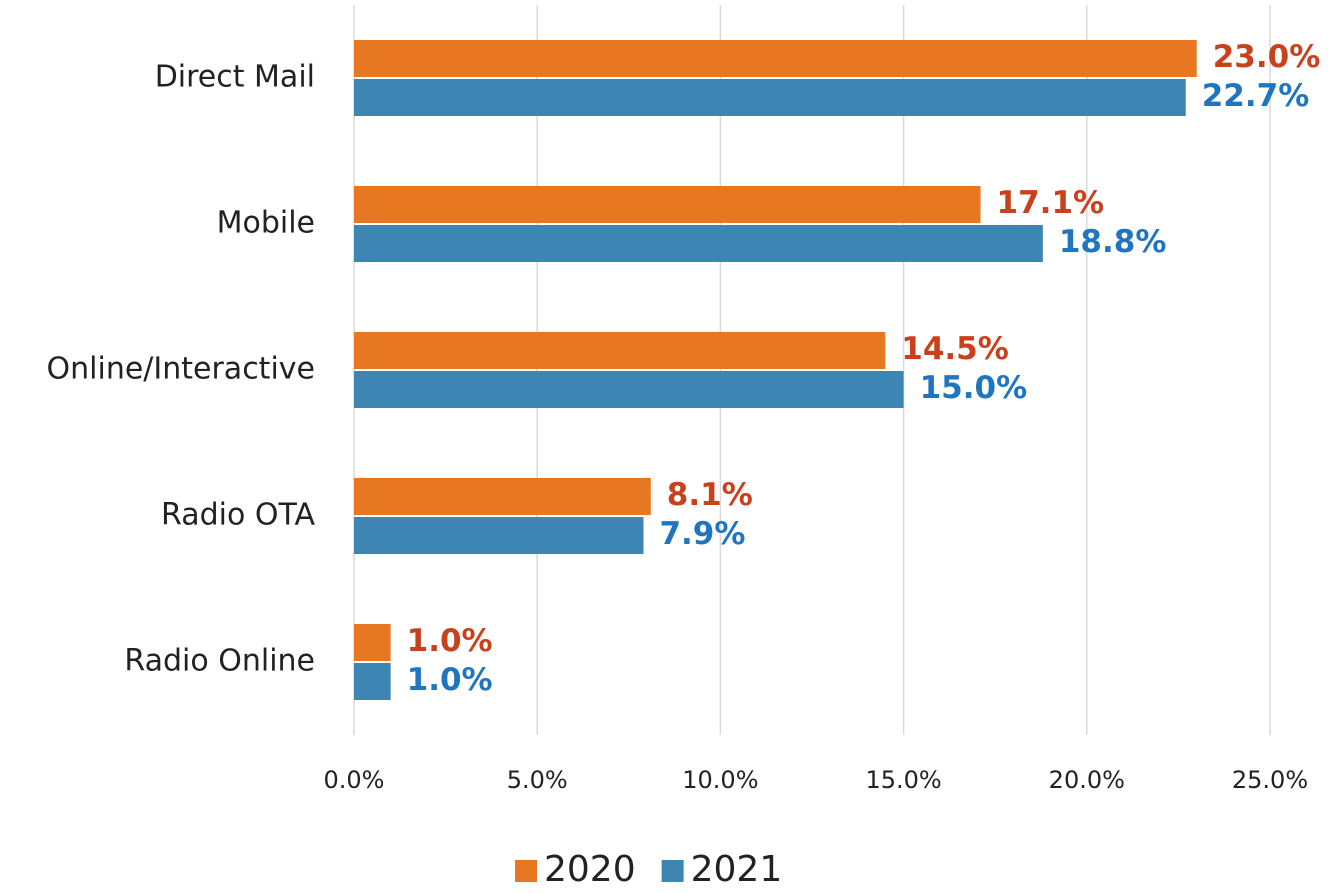 The image size is (1332, 893). I want to click on value-label: 8.1%, so click(710, 495).